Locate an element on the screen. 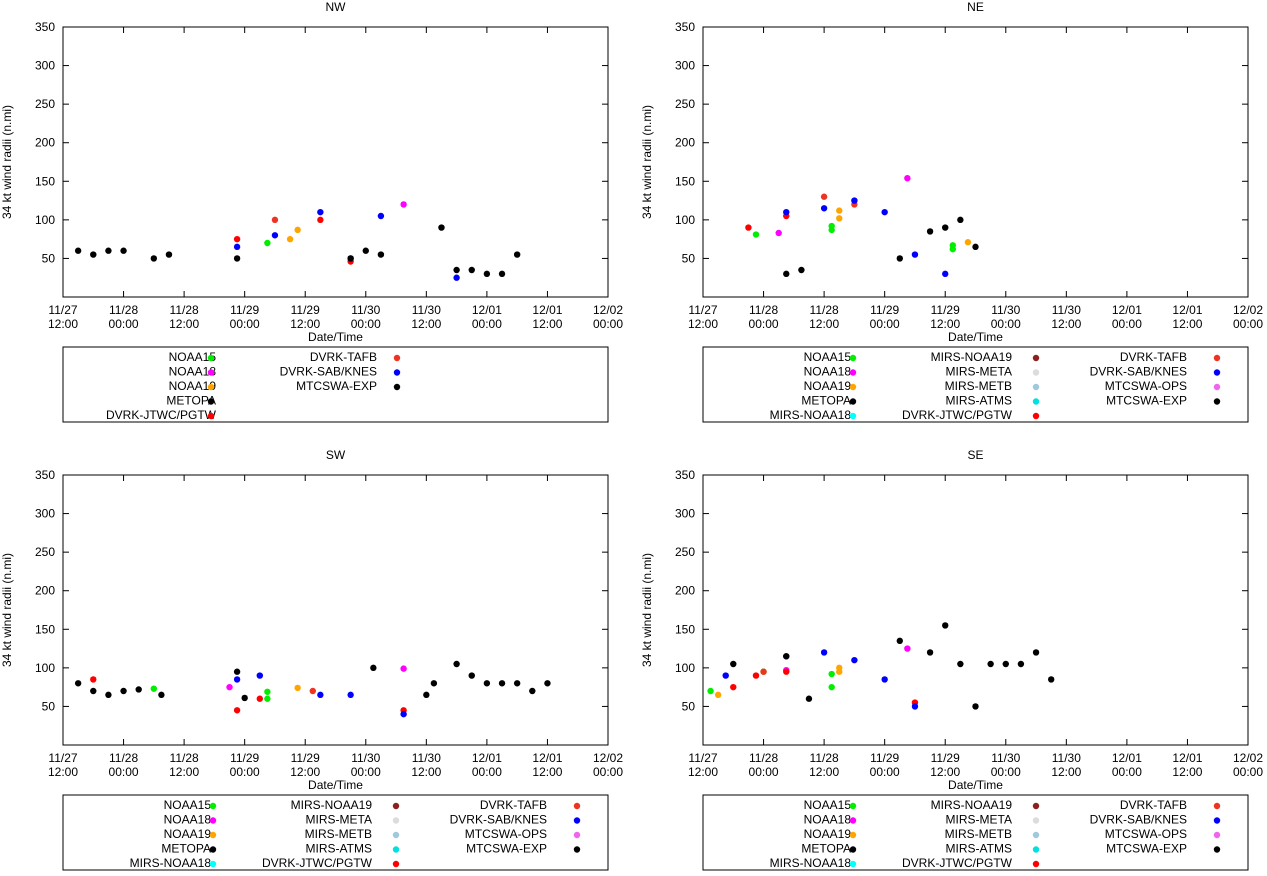  legend-label: MIRS-META is located at coordinates (979, 372).